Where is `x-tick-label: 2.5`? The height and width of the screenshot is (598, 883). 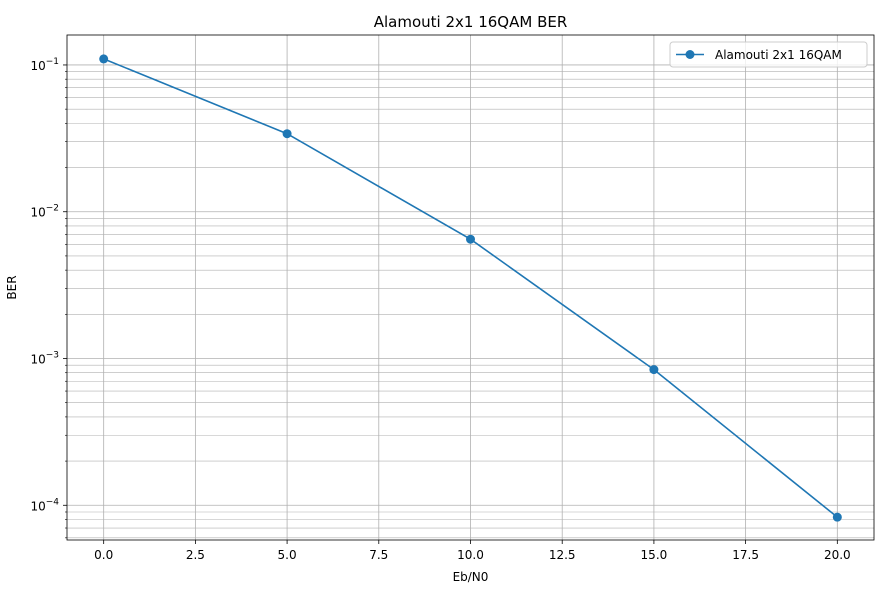
x-tick-label: 2.5 is located at coordinates (195, 555).